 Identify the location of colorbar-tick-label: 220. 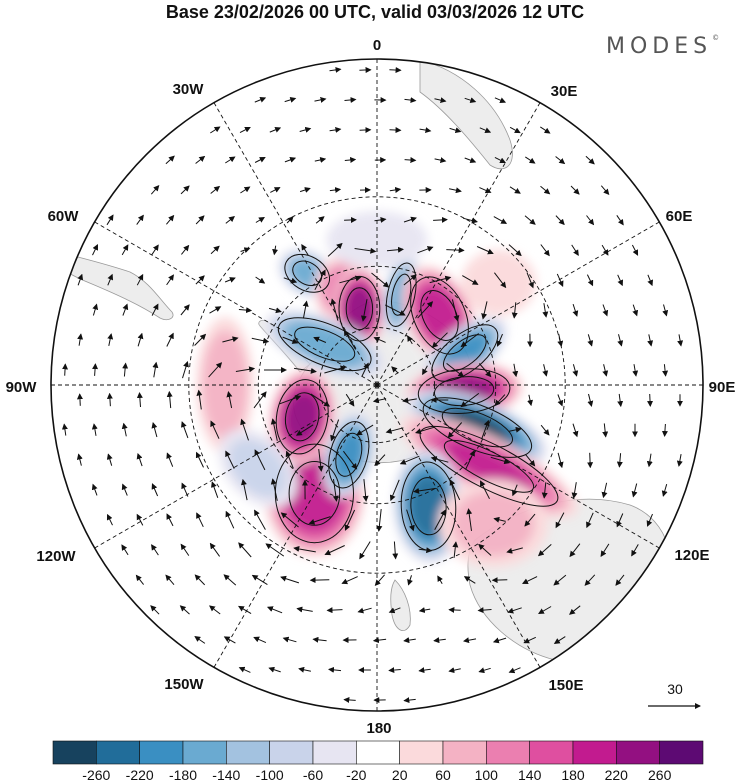
(617, 775).